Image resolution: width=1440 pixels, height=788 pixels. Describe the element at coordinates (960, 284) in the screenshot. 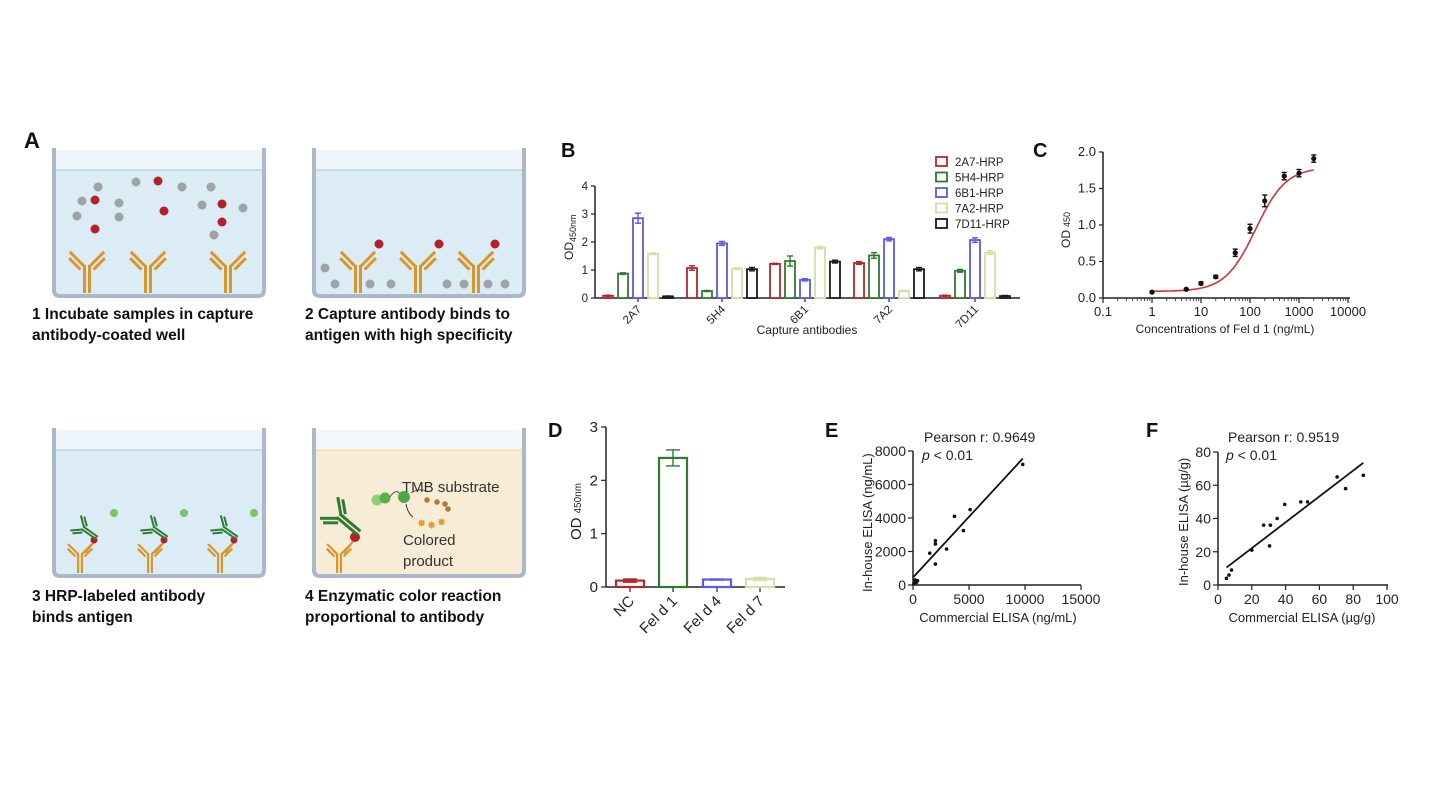

I see `chart-b-bar-5h4-hrp-7d11` at that location.